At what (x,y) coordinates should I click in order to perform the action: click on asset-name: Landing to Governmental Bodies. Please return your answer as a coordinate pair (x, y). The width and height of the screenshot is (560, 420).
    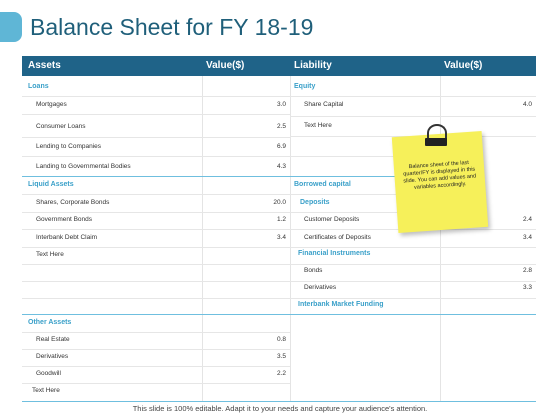
    Looking at the image, I should click on (83, 166).